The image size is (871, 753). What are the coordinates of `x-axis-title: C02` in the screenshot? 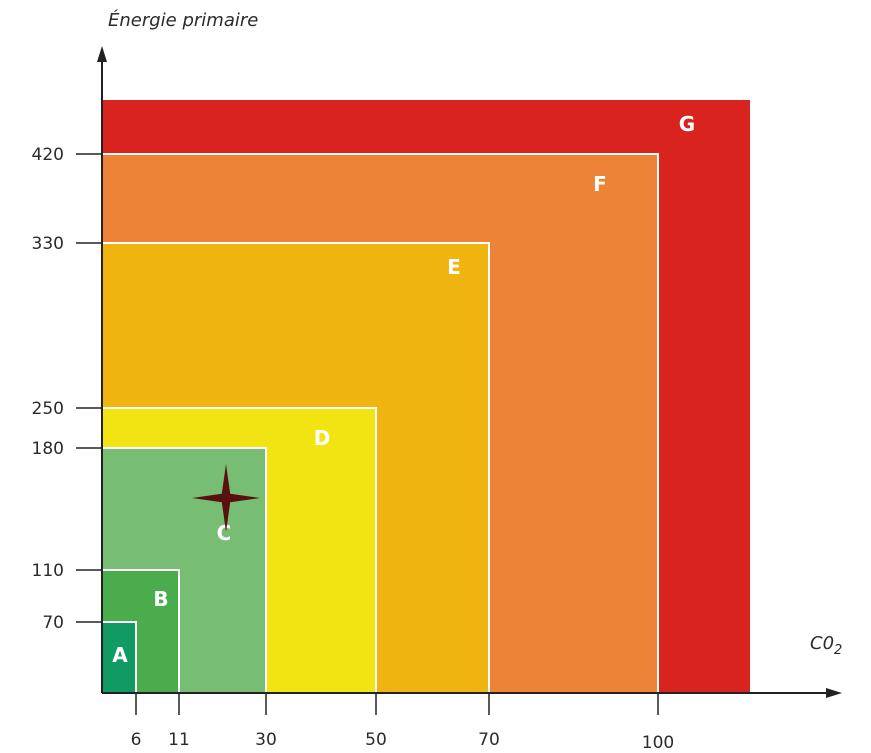 It's located at (826, 645).